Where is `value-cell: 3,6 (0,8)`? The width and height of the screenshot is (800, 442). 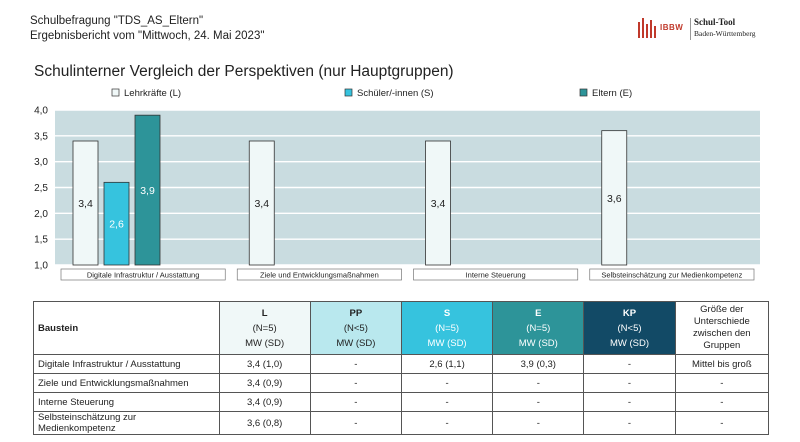
value-cell: 3,6 (0,8) is located at coordinates (264, 423).